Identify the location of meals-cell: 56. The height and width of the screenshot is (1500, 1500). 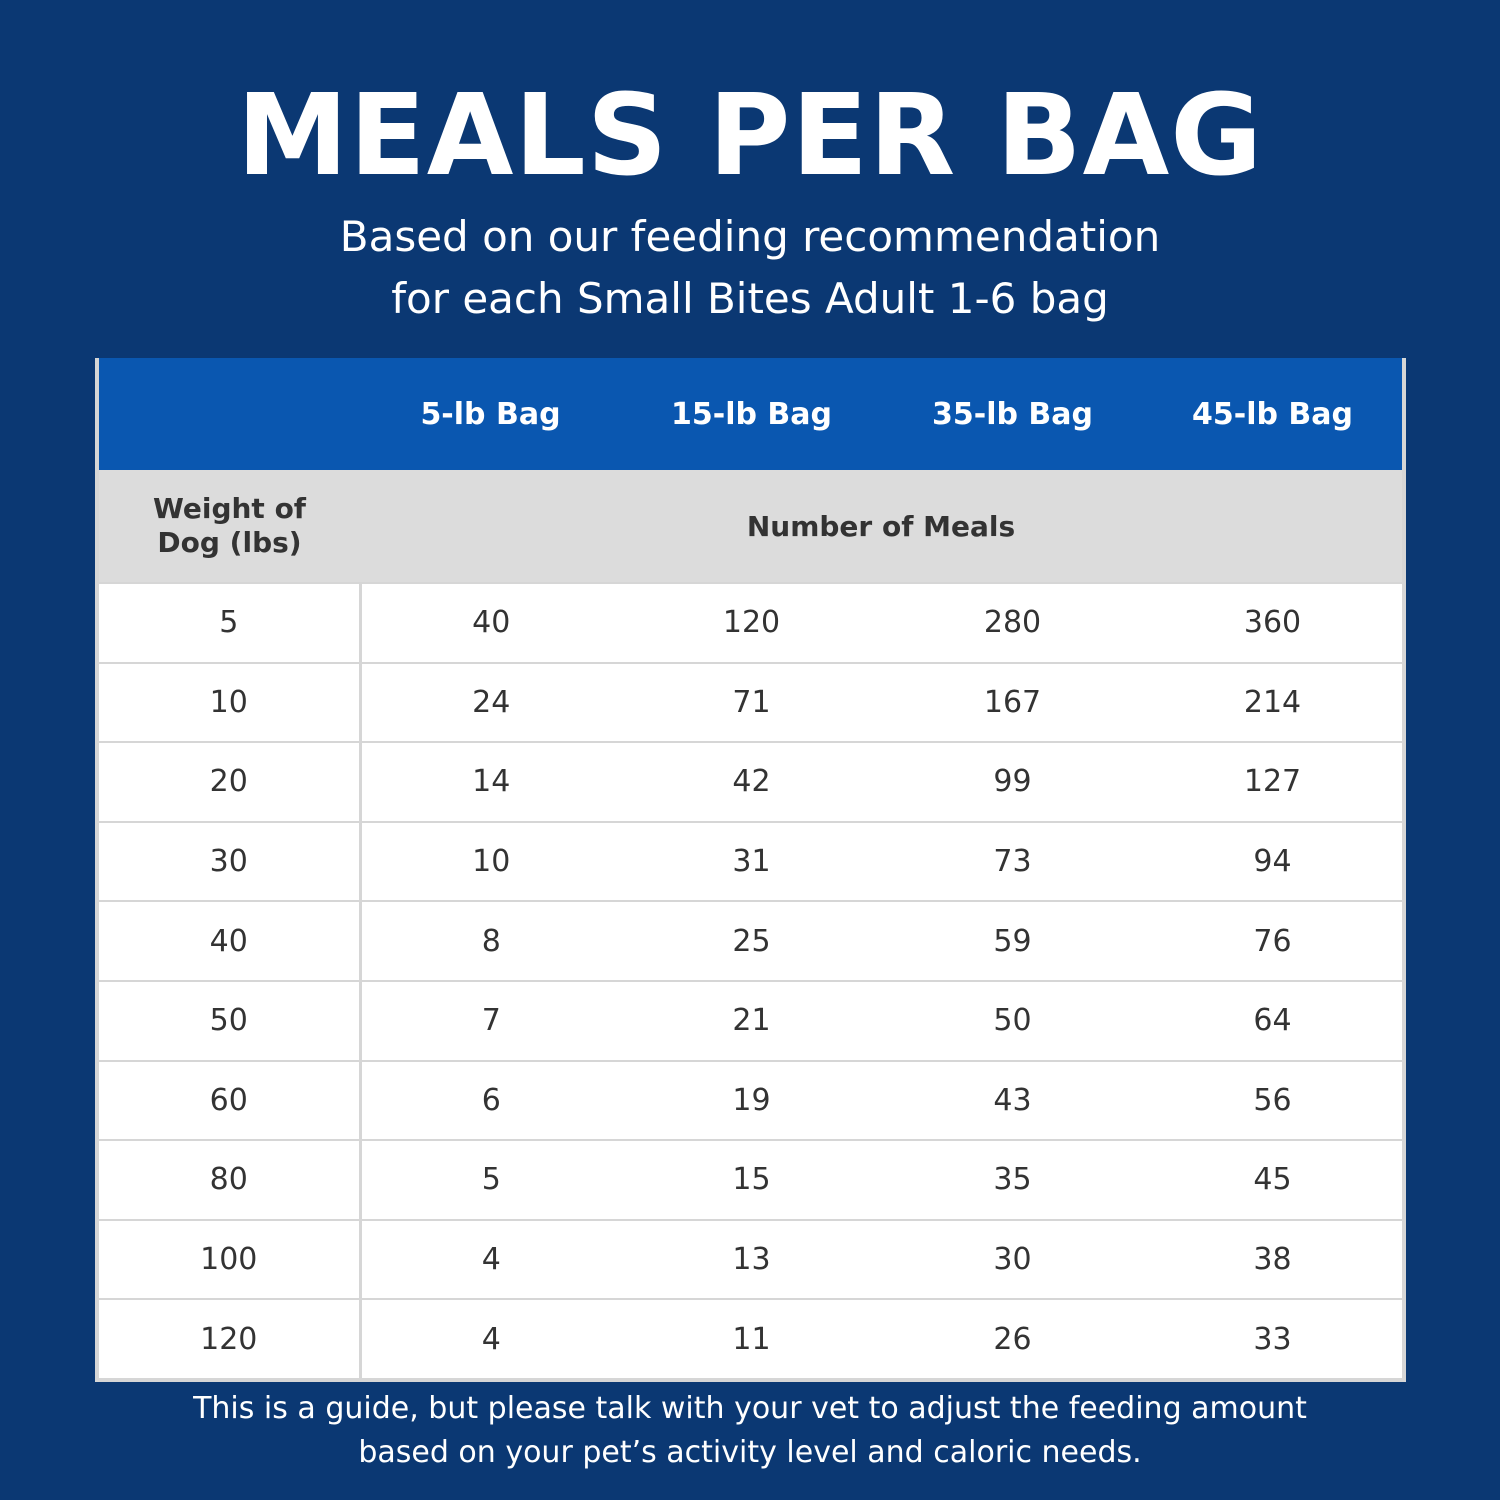
(1273, 1100).